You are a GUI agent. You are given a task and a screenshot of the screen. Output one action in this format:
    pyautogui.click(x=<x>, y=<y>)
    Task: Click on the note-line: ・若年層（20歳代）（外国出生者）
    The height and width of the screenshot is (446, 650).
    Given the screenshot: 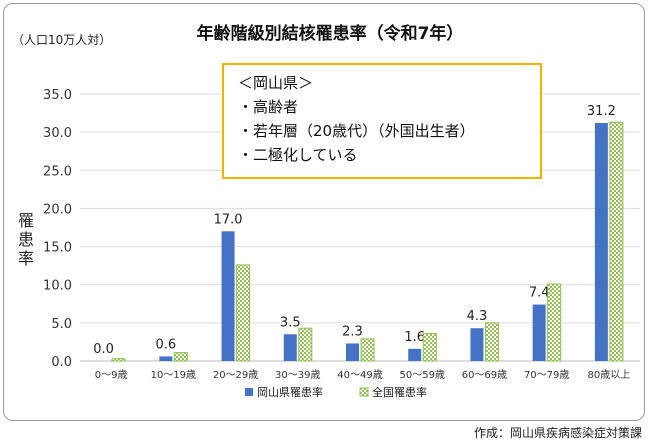 What is the action you would take?
    pyautogui.click(x=356, y=131)
    